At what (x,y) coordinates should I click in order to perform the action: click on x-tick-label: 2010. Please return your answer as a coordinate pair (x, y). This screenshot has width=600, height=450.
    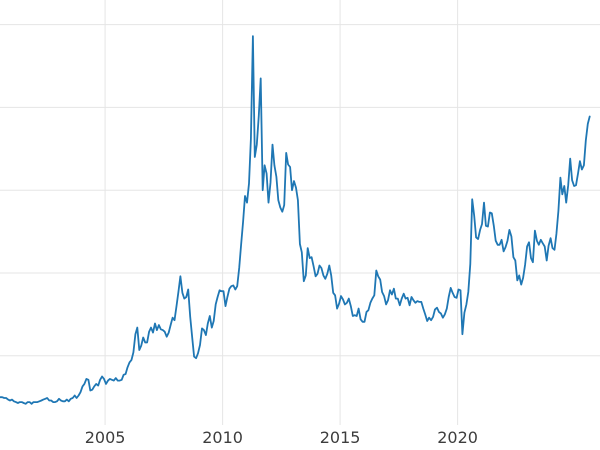
    Looking at the image, I should click on (222, 437).